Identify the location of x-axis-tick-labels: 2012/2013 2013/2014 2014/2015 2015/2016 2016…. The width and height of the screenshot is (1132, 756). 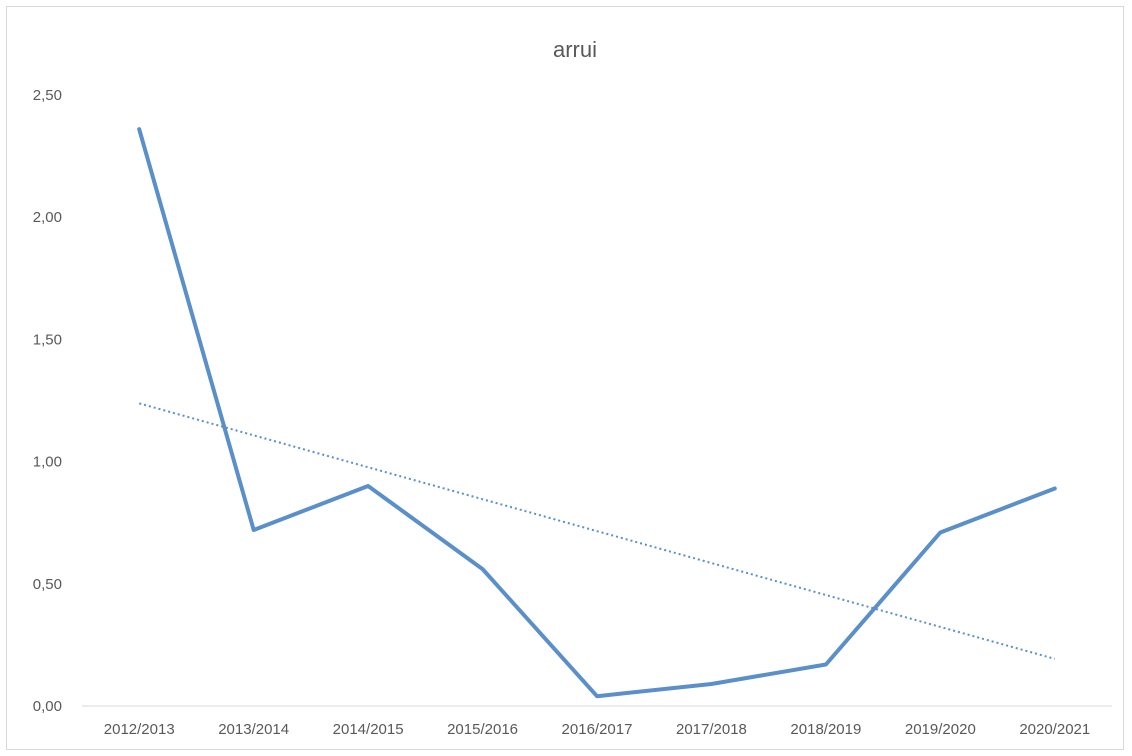
(597, 729).